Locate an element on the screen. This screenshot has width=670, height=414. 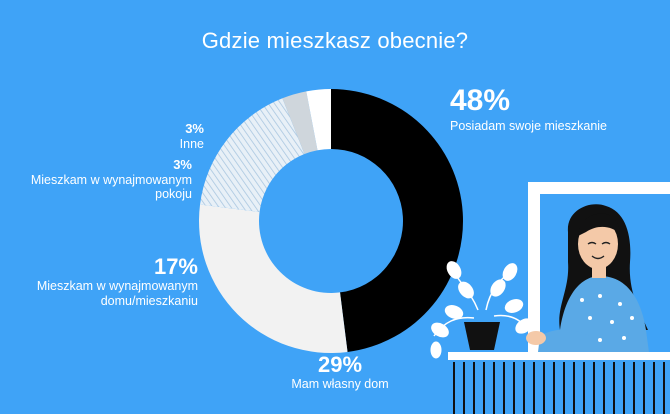
face is located at coordinates (598, 244).